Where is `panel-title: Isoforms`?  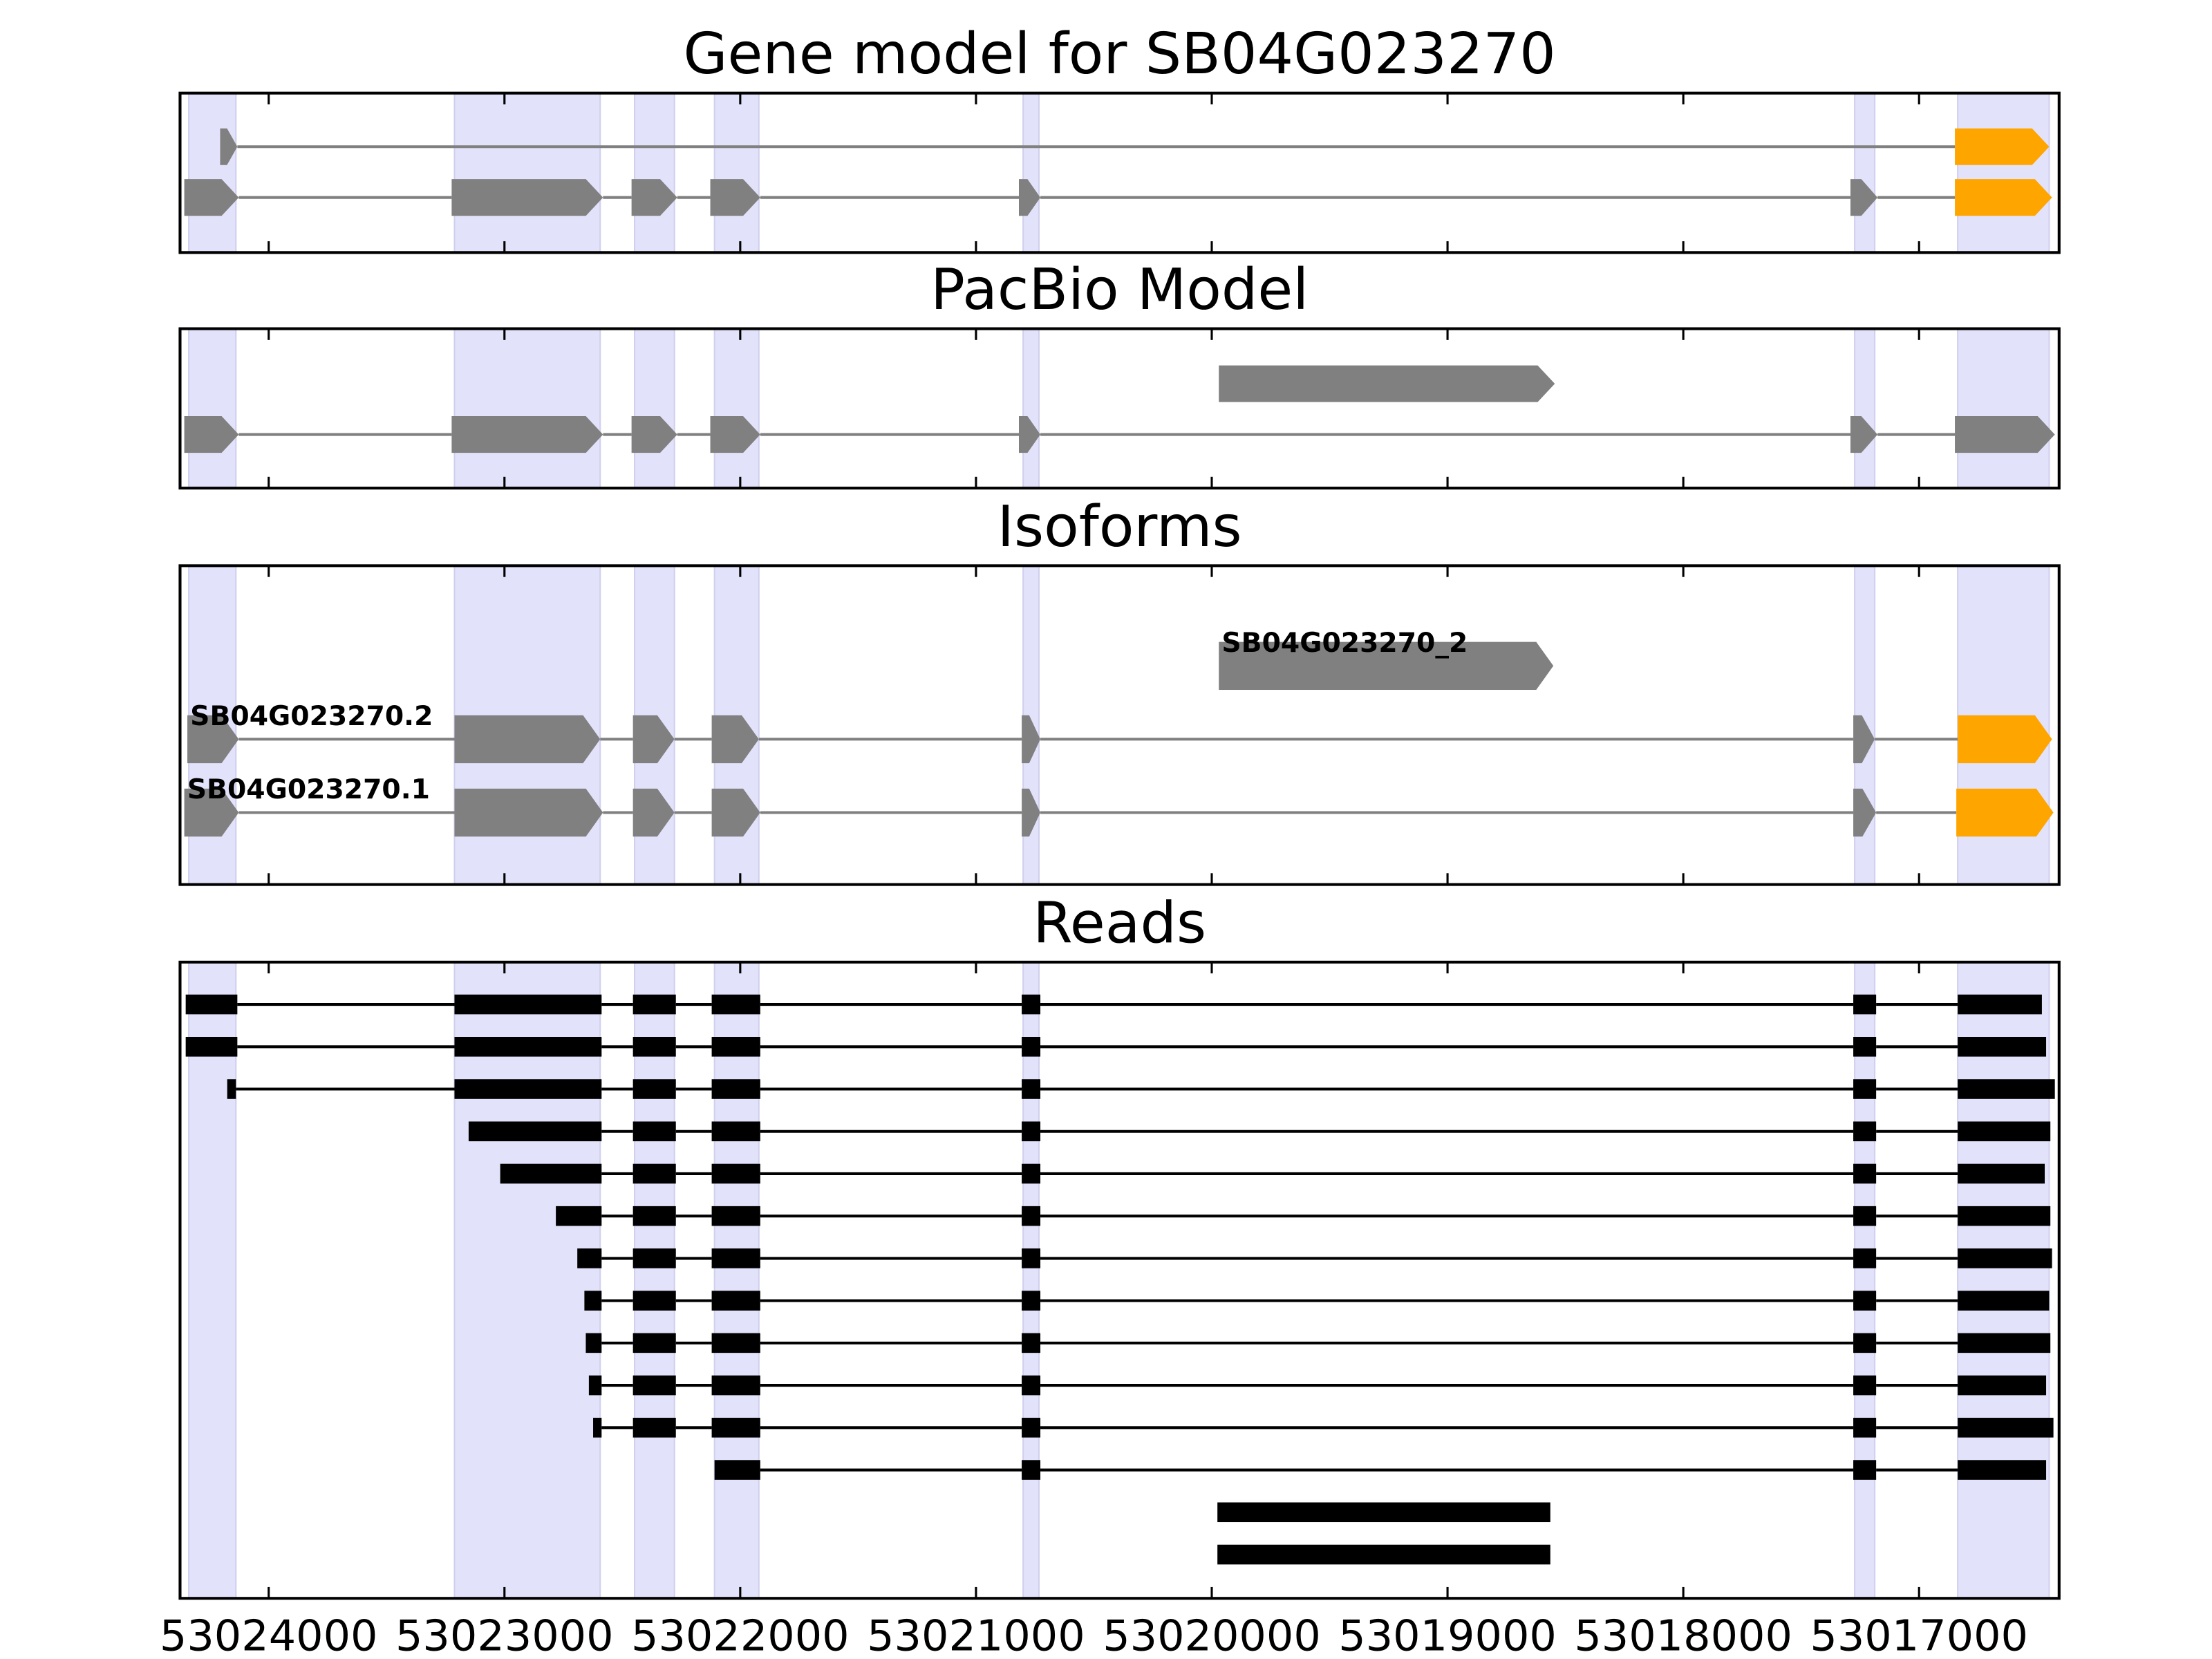
panel-title: Isoforms is located at coordinates (1119, 526).